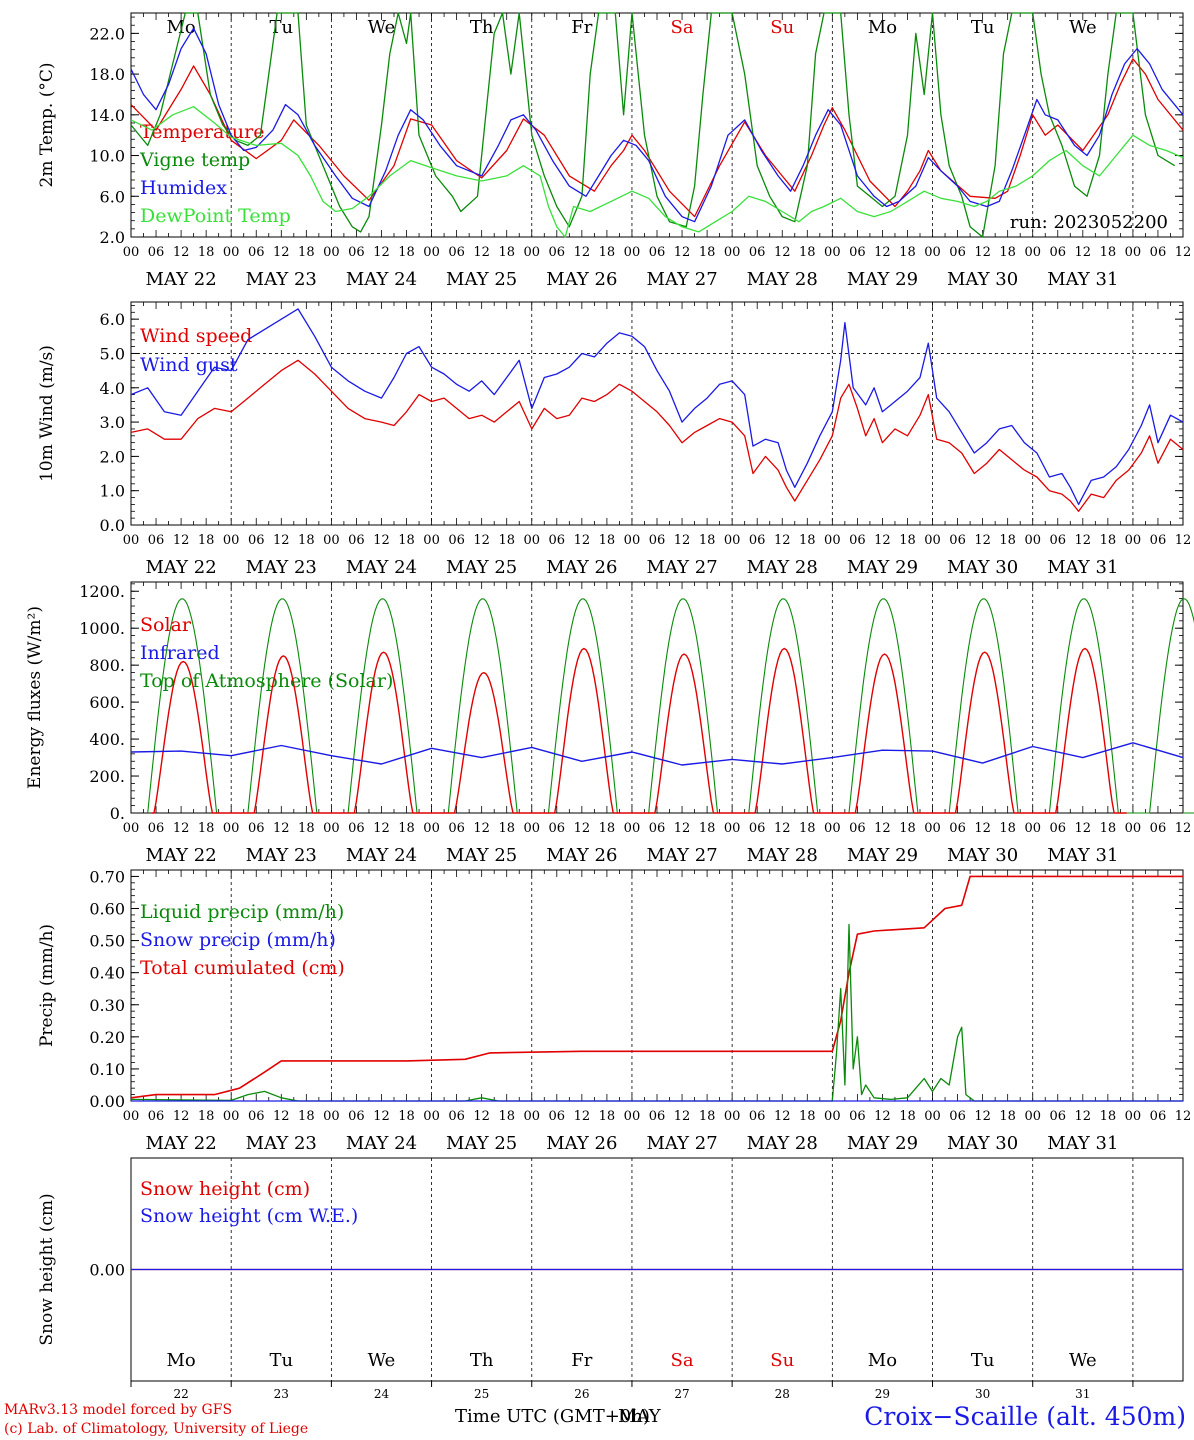  What do you see at coordinates (249, 1216) in the screenshot?
I see `legend-snowwe: Snow height (cm W.E.)` at bounding box center [249, 1216].